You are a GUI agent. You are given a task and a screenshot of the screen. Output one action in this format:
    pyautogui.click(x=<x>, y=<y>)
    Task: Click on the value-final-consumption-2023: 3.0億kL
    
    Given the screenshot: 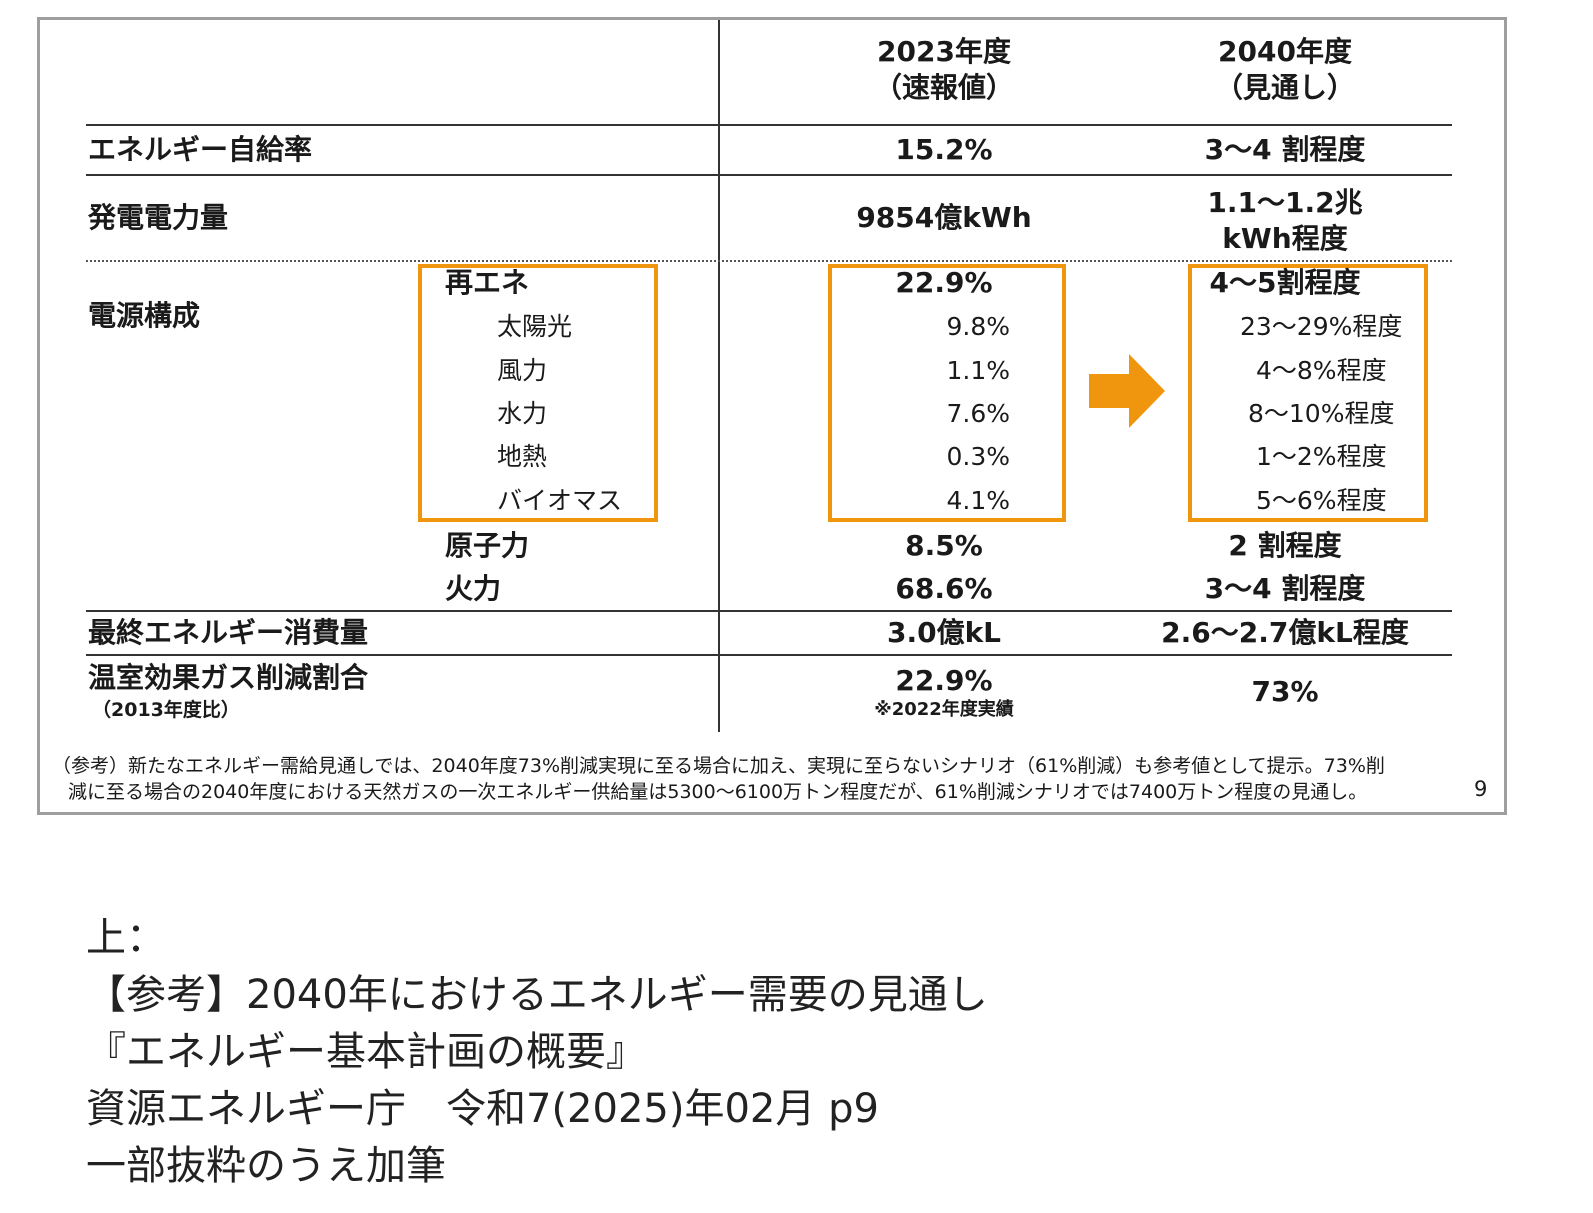 What is the action you would take?
    pyautogui.click(x=944, y=632)
    